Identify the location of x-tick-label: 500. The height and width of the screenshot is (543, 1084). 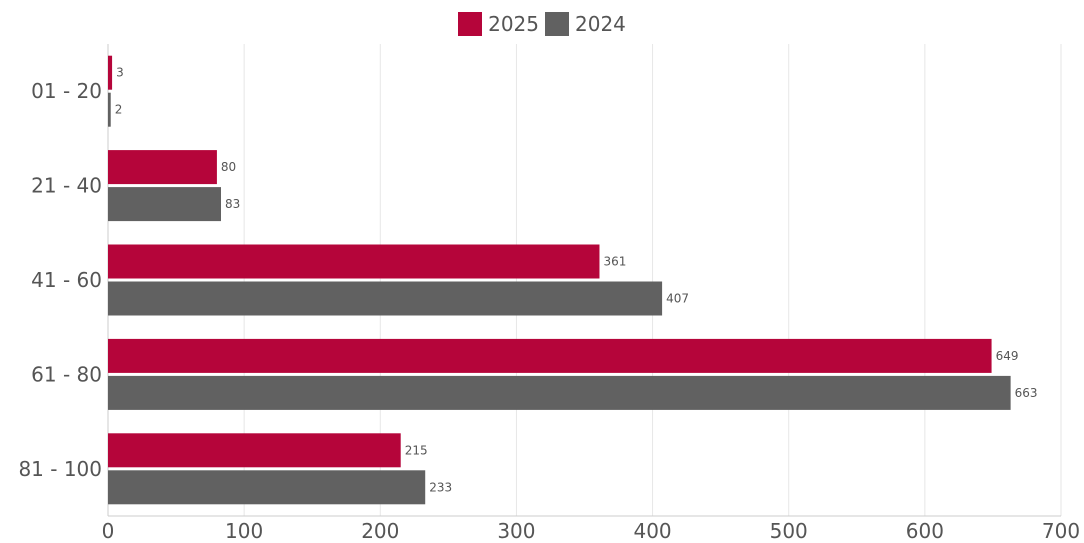
(789, 531).